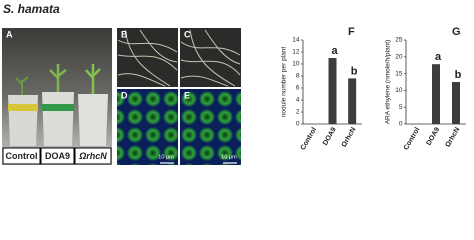 The width and height of the screenshot is (474, 240). What do you see at coordinates (351, 32) in the screenshot?
I see `panel-label: F` at bounding box center [351, 32].